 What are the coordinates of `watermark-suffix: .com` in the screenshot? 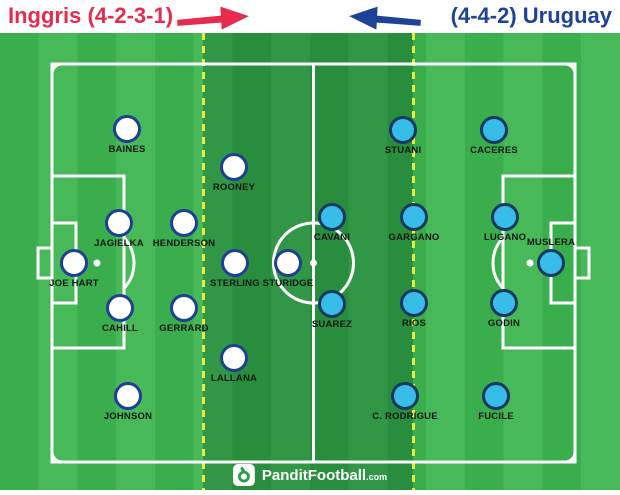 It's located at (377, 476).